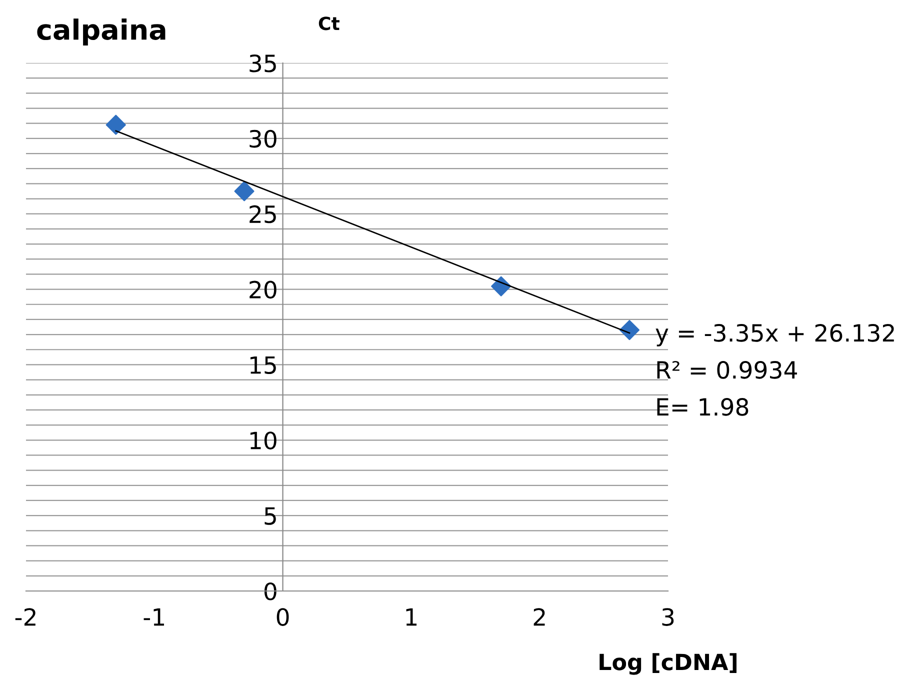  Describe the element at coordinates (263, 63) in the screenshot. I see `y-tick-label: 35` at that location.